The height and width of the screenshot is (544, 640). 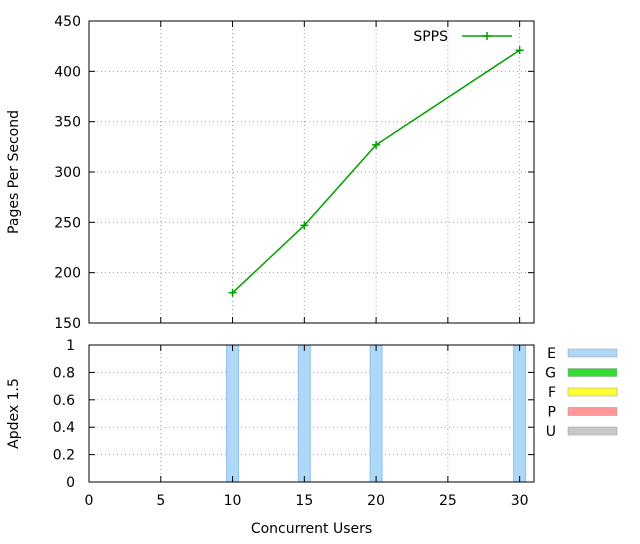 I want to click on legend-label-SPPS: SPPS, so click(x=430, y=37).